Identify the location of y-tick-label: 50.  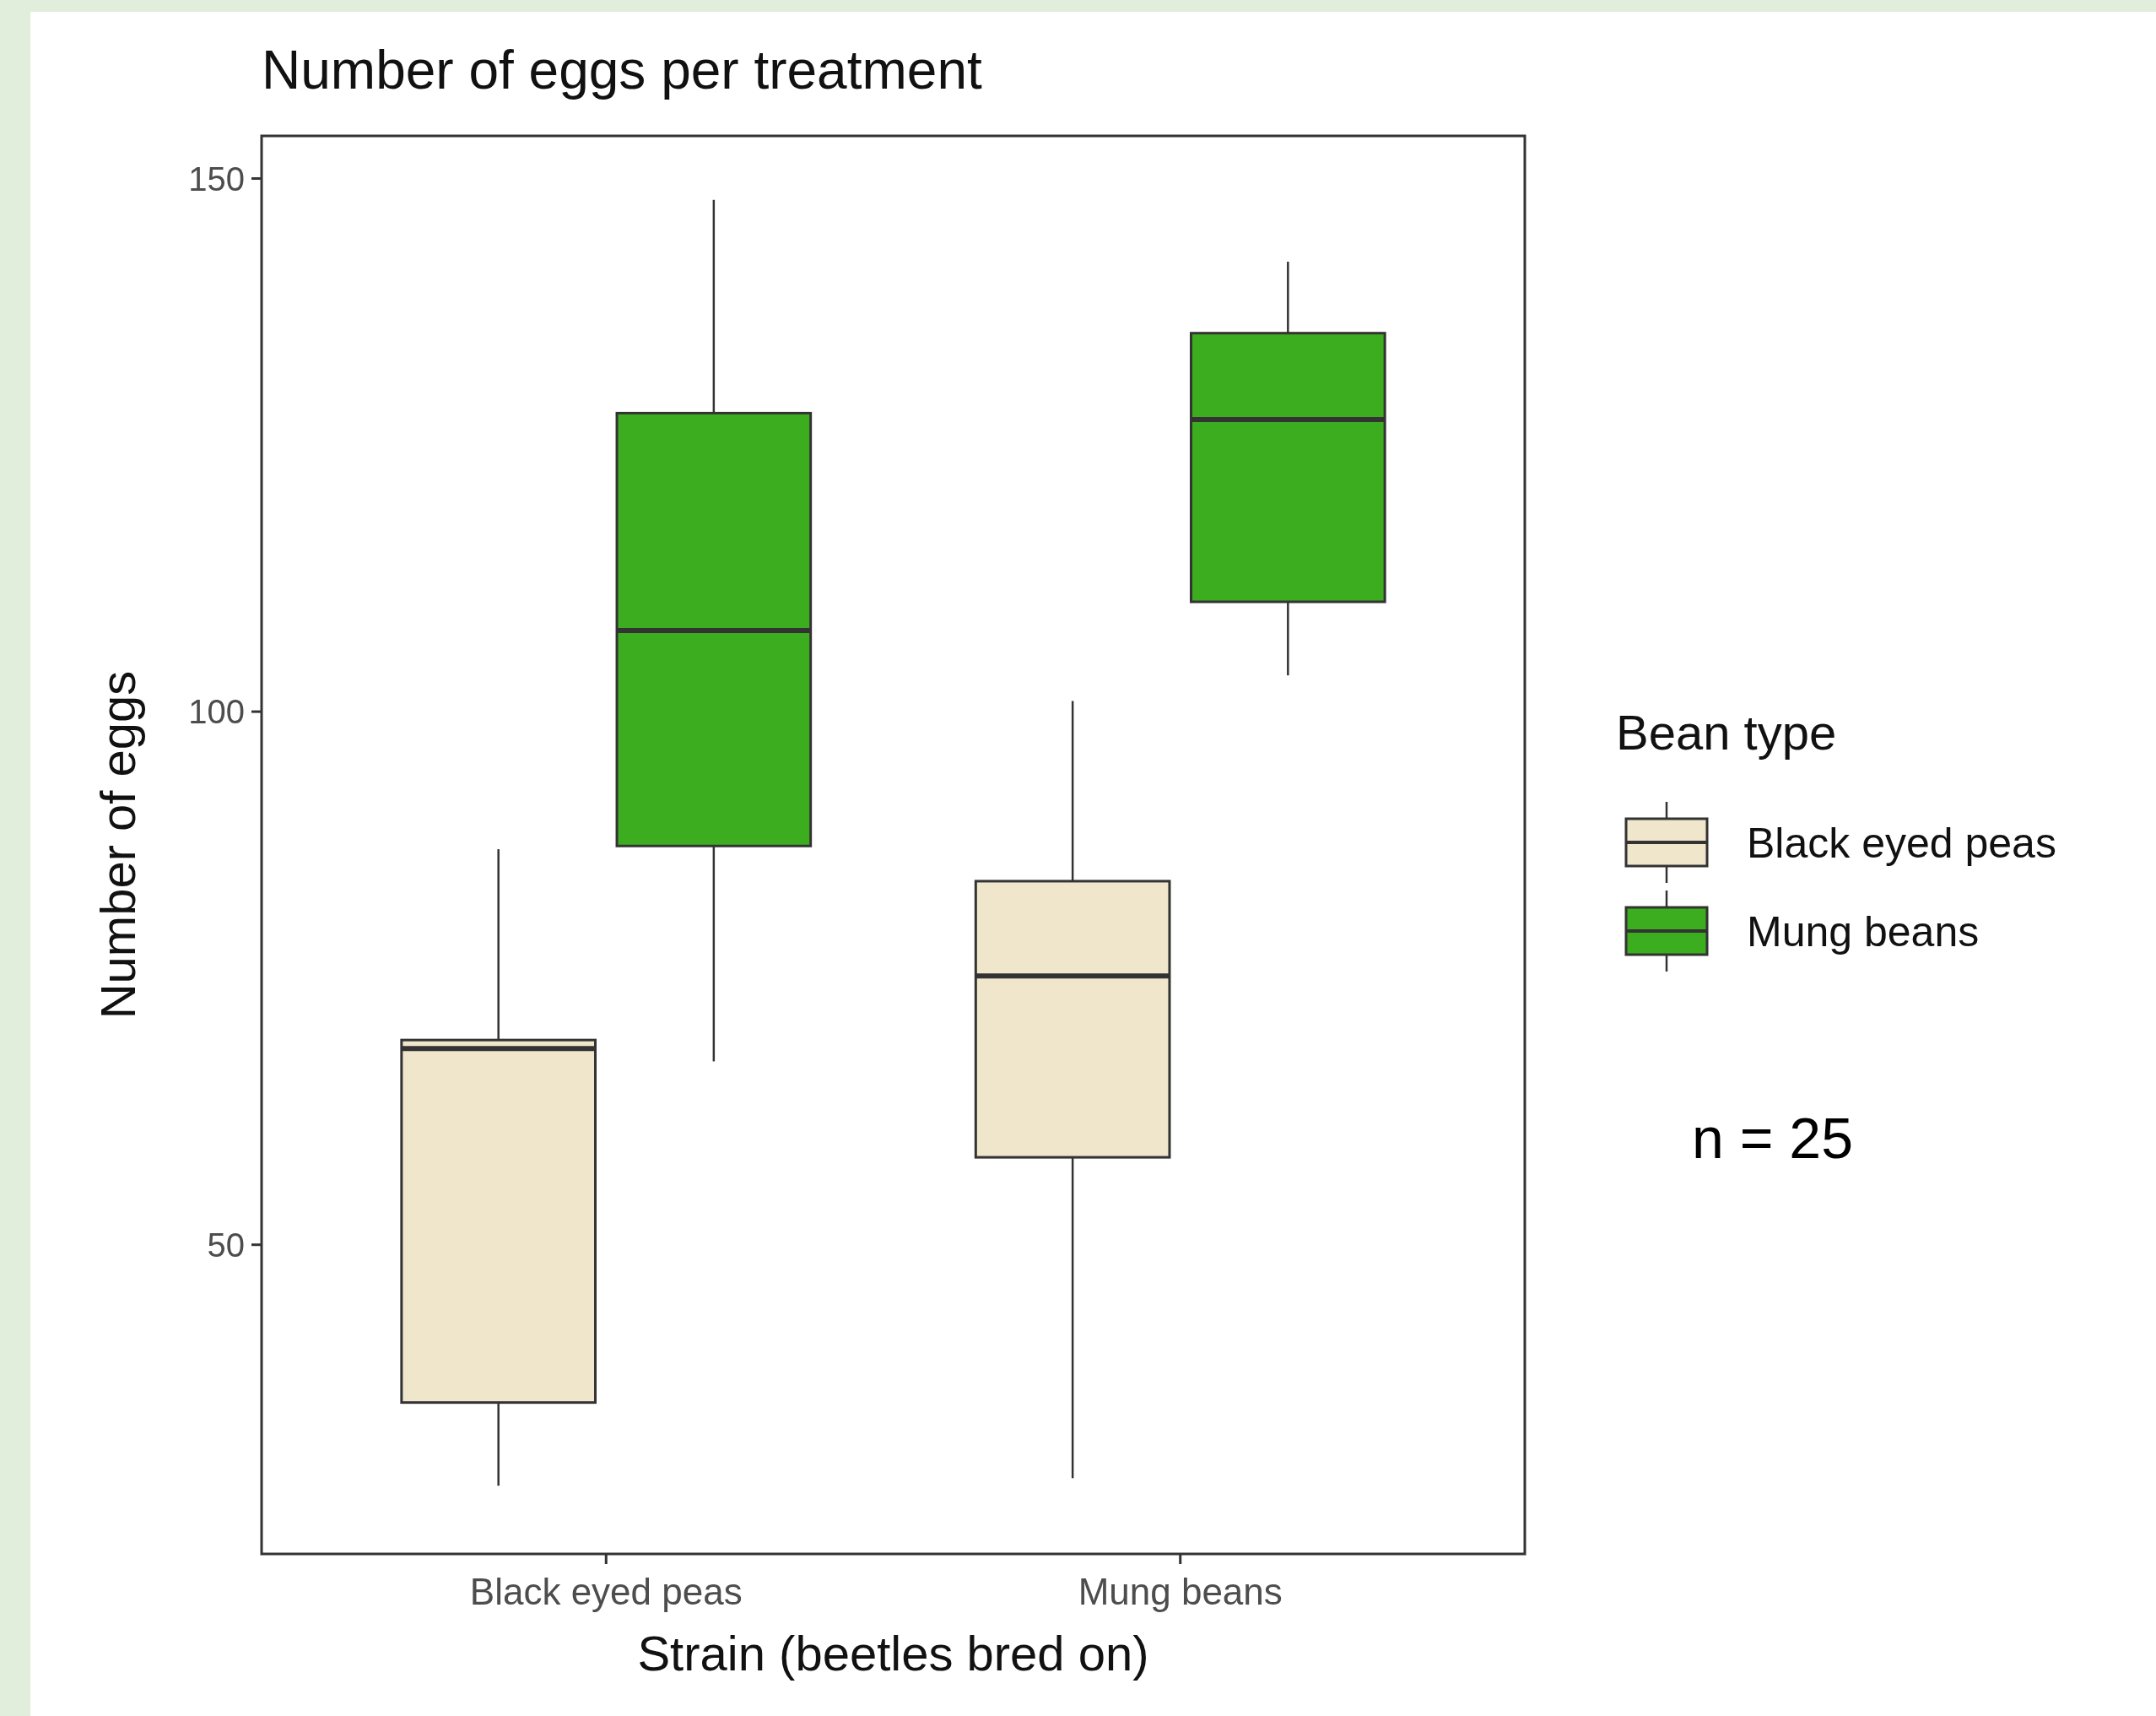
(226, 1245).